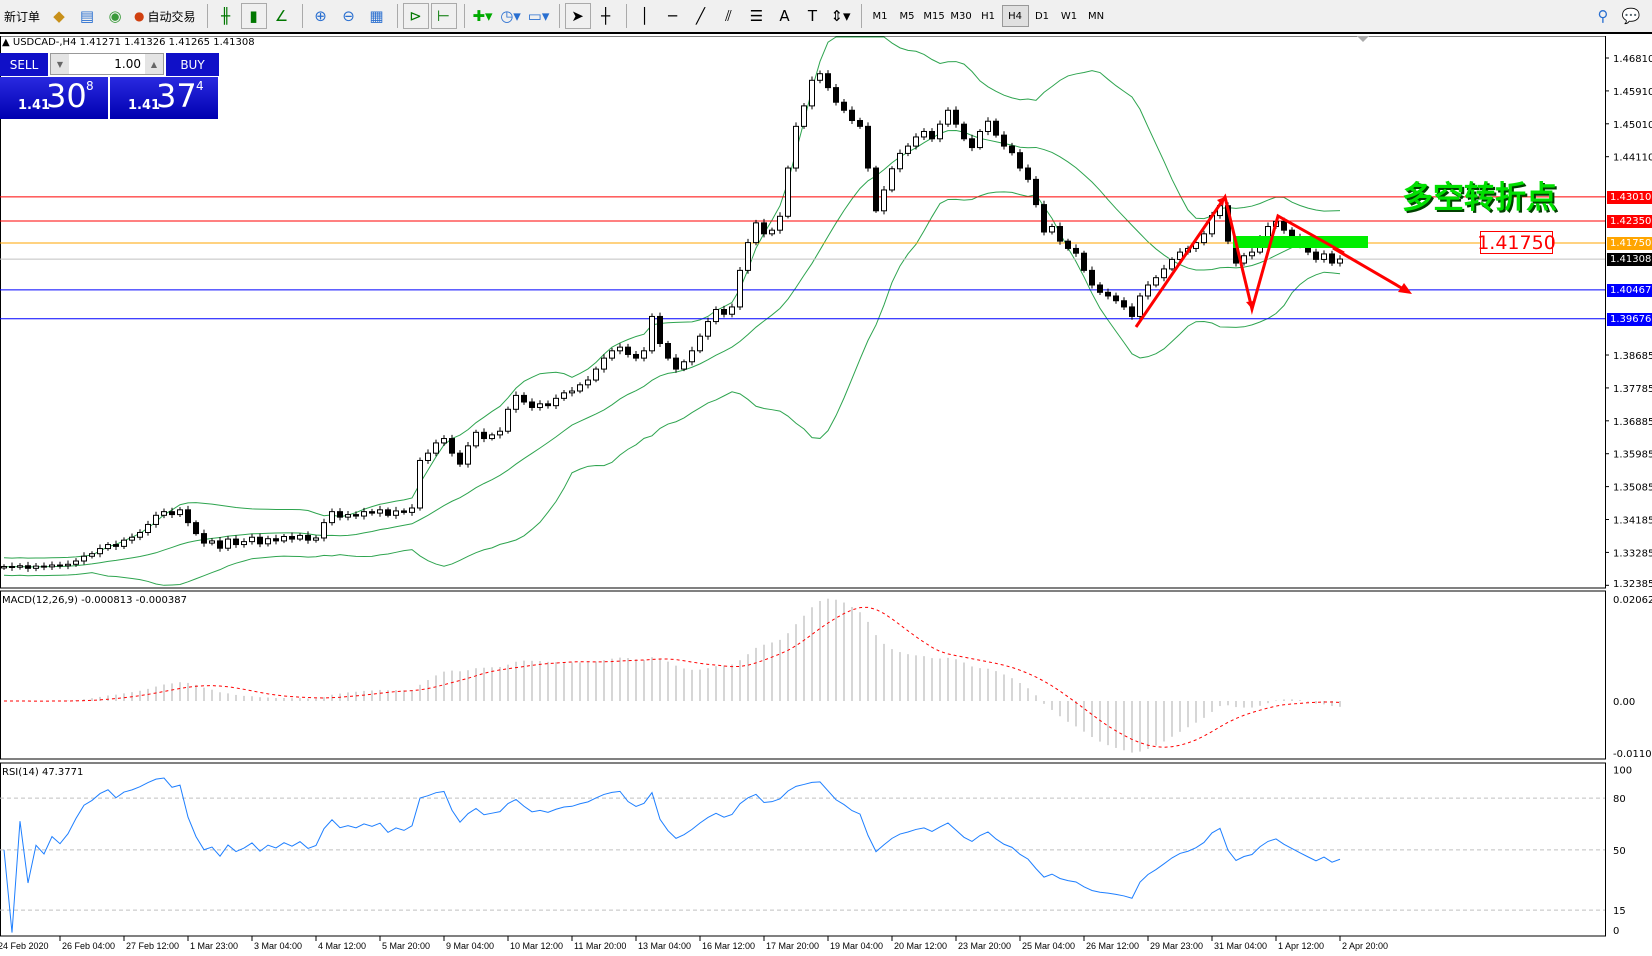 This screenshot has width=1652, height=956. Describe the element at coordinates (226, 16) in the screenshot. I see `bar-chart-icon: ╫` at that location.